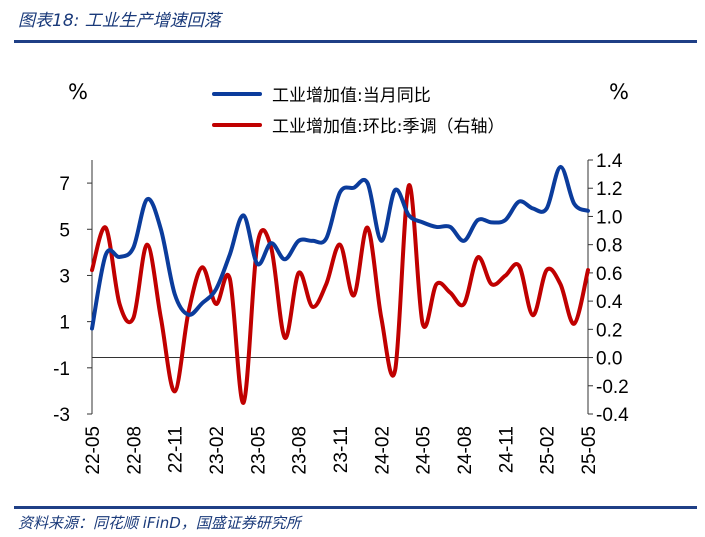 The height and width of the screenshot is (537, 705). What do you see at coordinates (341, 449) in the screenshot?
I see `x-tick-label: 23-11` at bounding box center [341, 449].